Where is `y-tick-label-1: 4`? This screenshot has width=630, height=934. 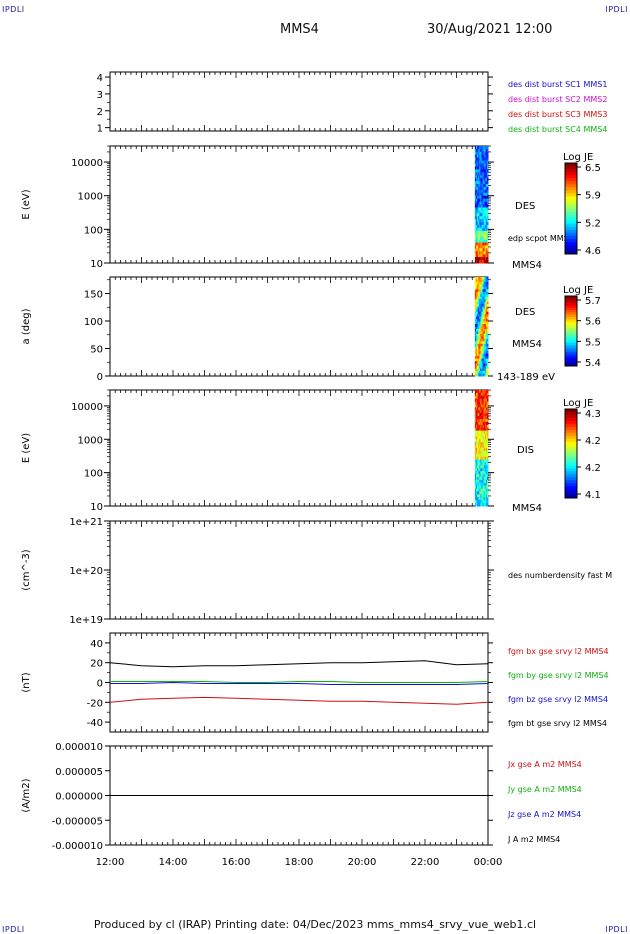 y-tick-label-1: 4 is located at coordinates (100, 78).